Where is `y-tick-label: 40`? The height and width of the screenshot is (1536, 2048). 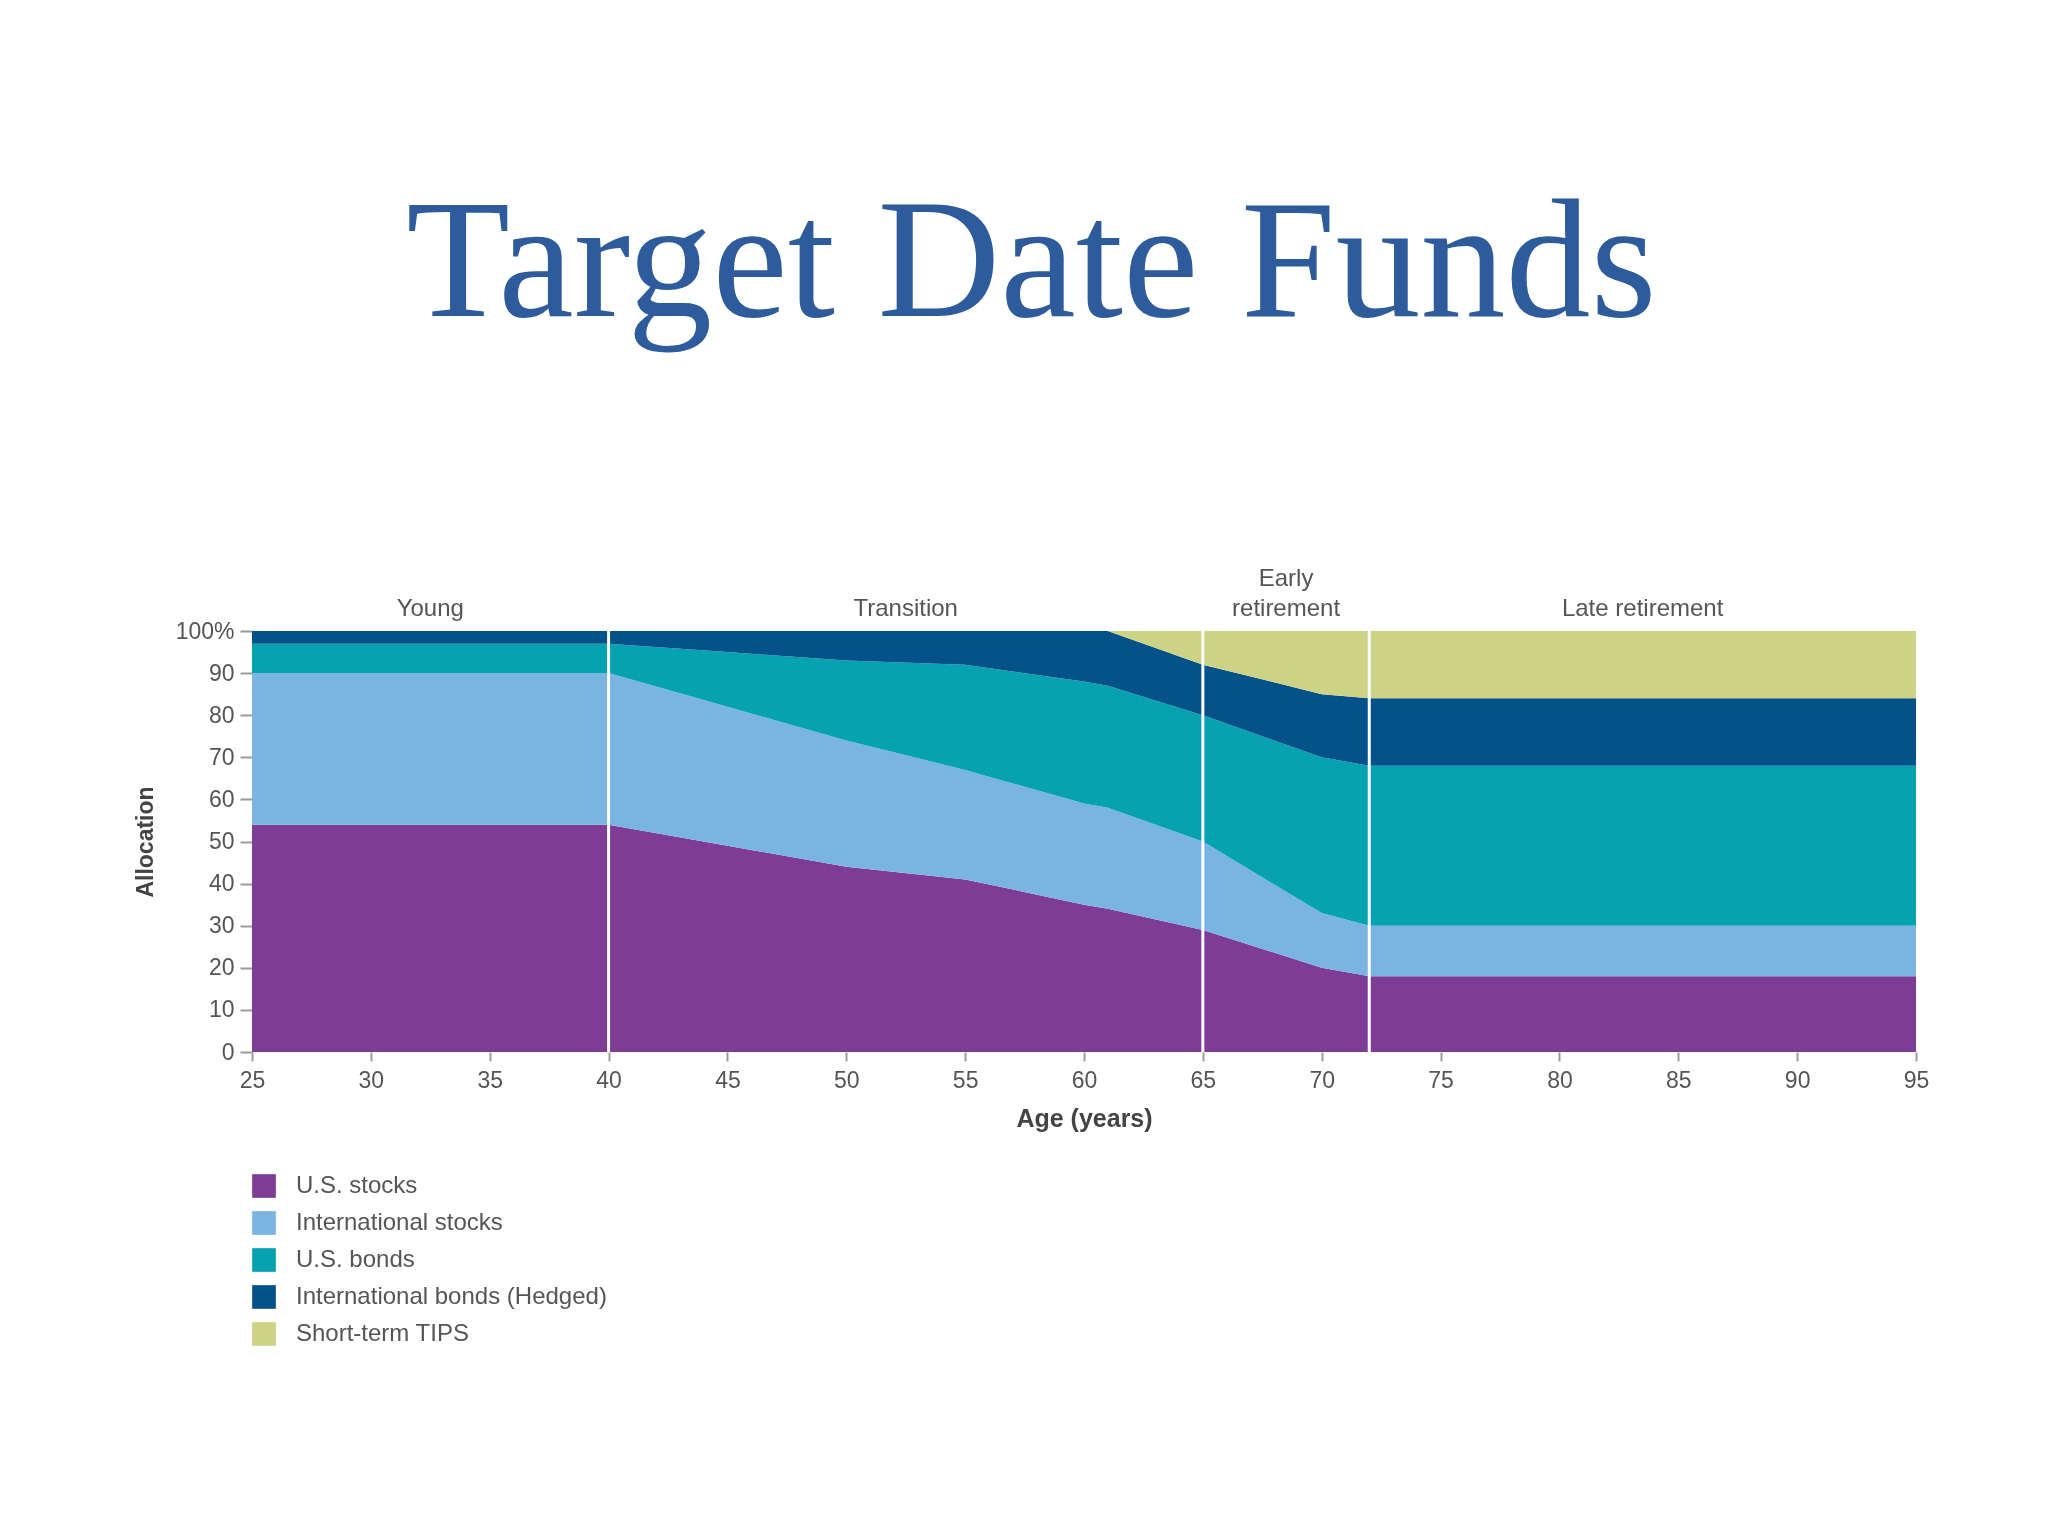
y-tick-label: 40 is located at coordinates (221, 883).